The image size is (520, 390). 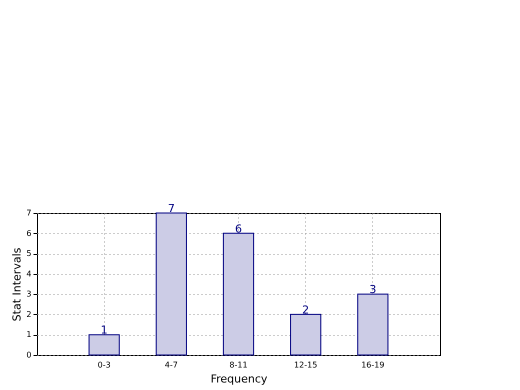 I want to click on data-label: 7, so click(x=171, y=208).